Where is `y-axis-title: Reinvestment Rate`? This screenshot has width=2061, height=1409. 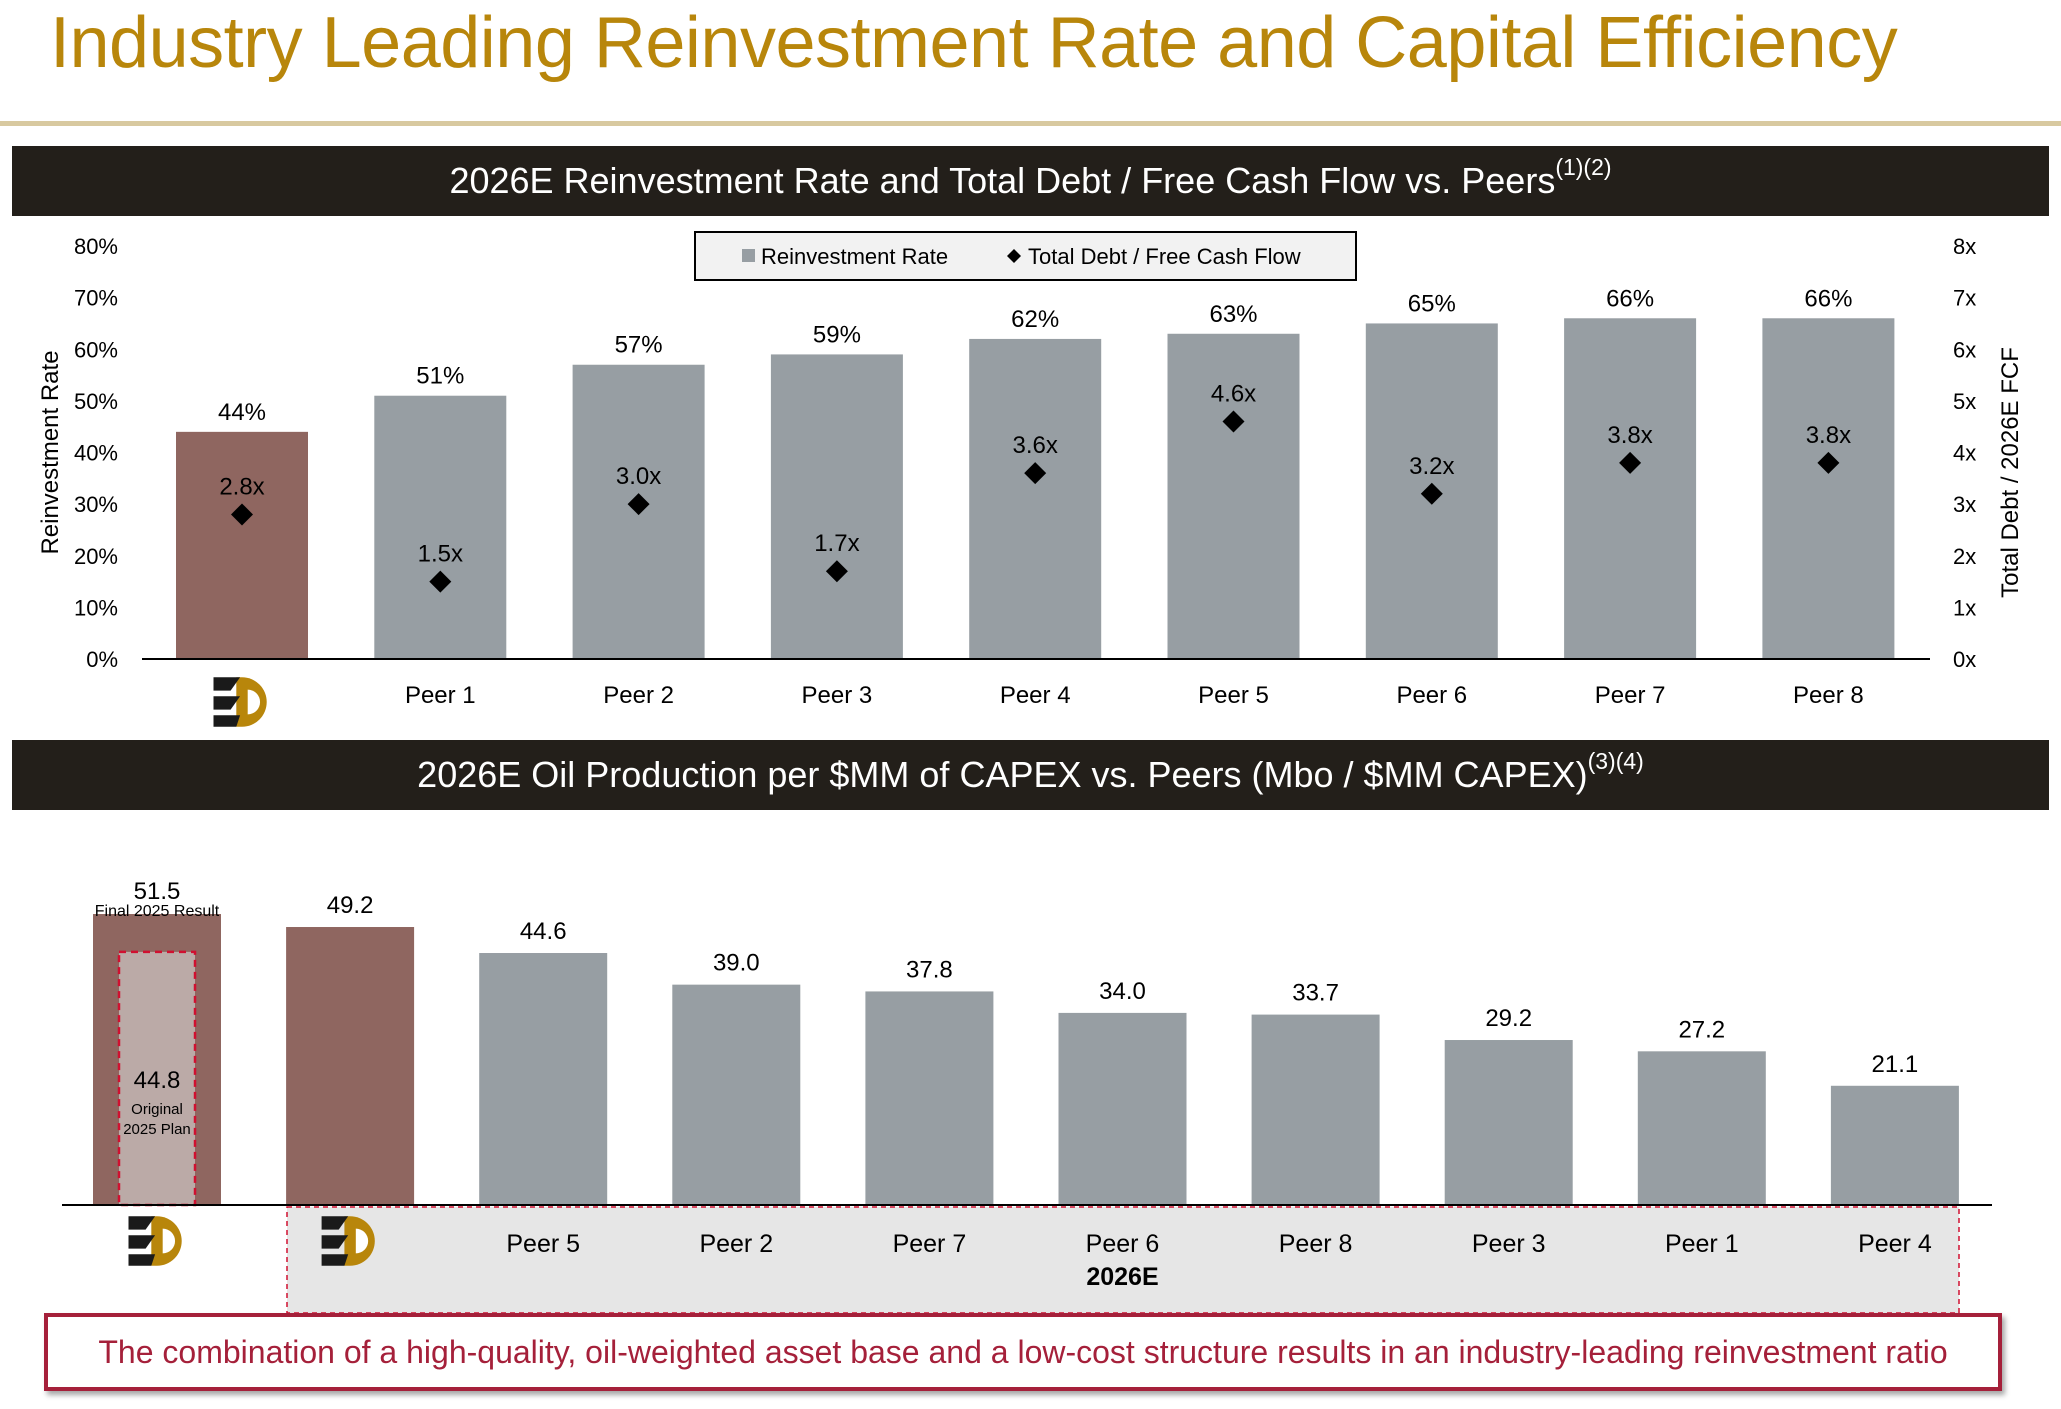 y-axis-title: Reinvestment Rate is located at coordinates (50, 452).